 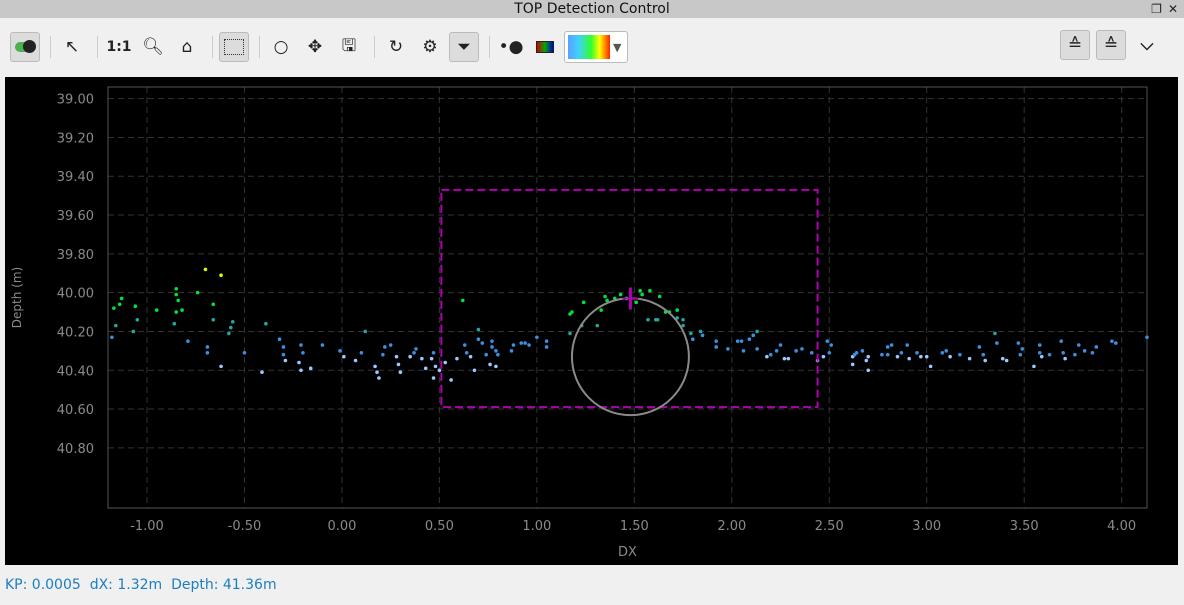 What do you see at coordinates (430, 47) in the screenshot?
I see `settings-button: ⚙` at bounding box center [430, 47].